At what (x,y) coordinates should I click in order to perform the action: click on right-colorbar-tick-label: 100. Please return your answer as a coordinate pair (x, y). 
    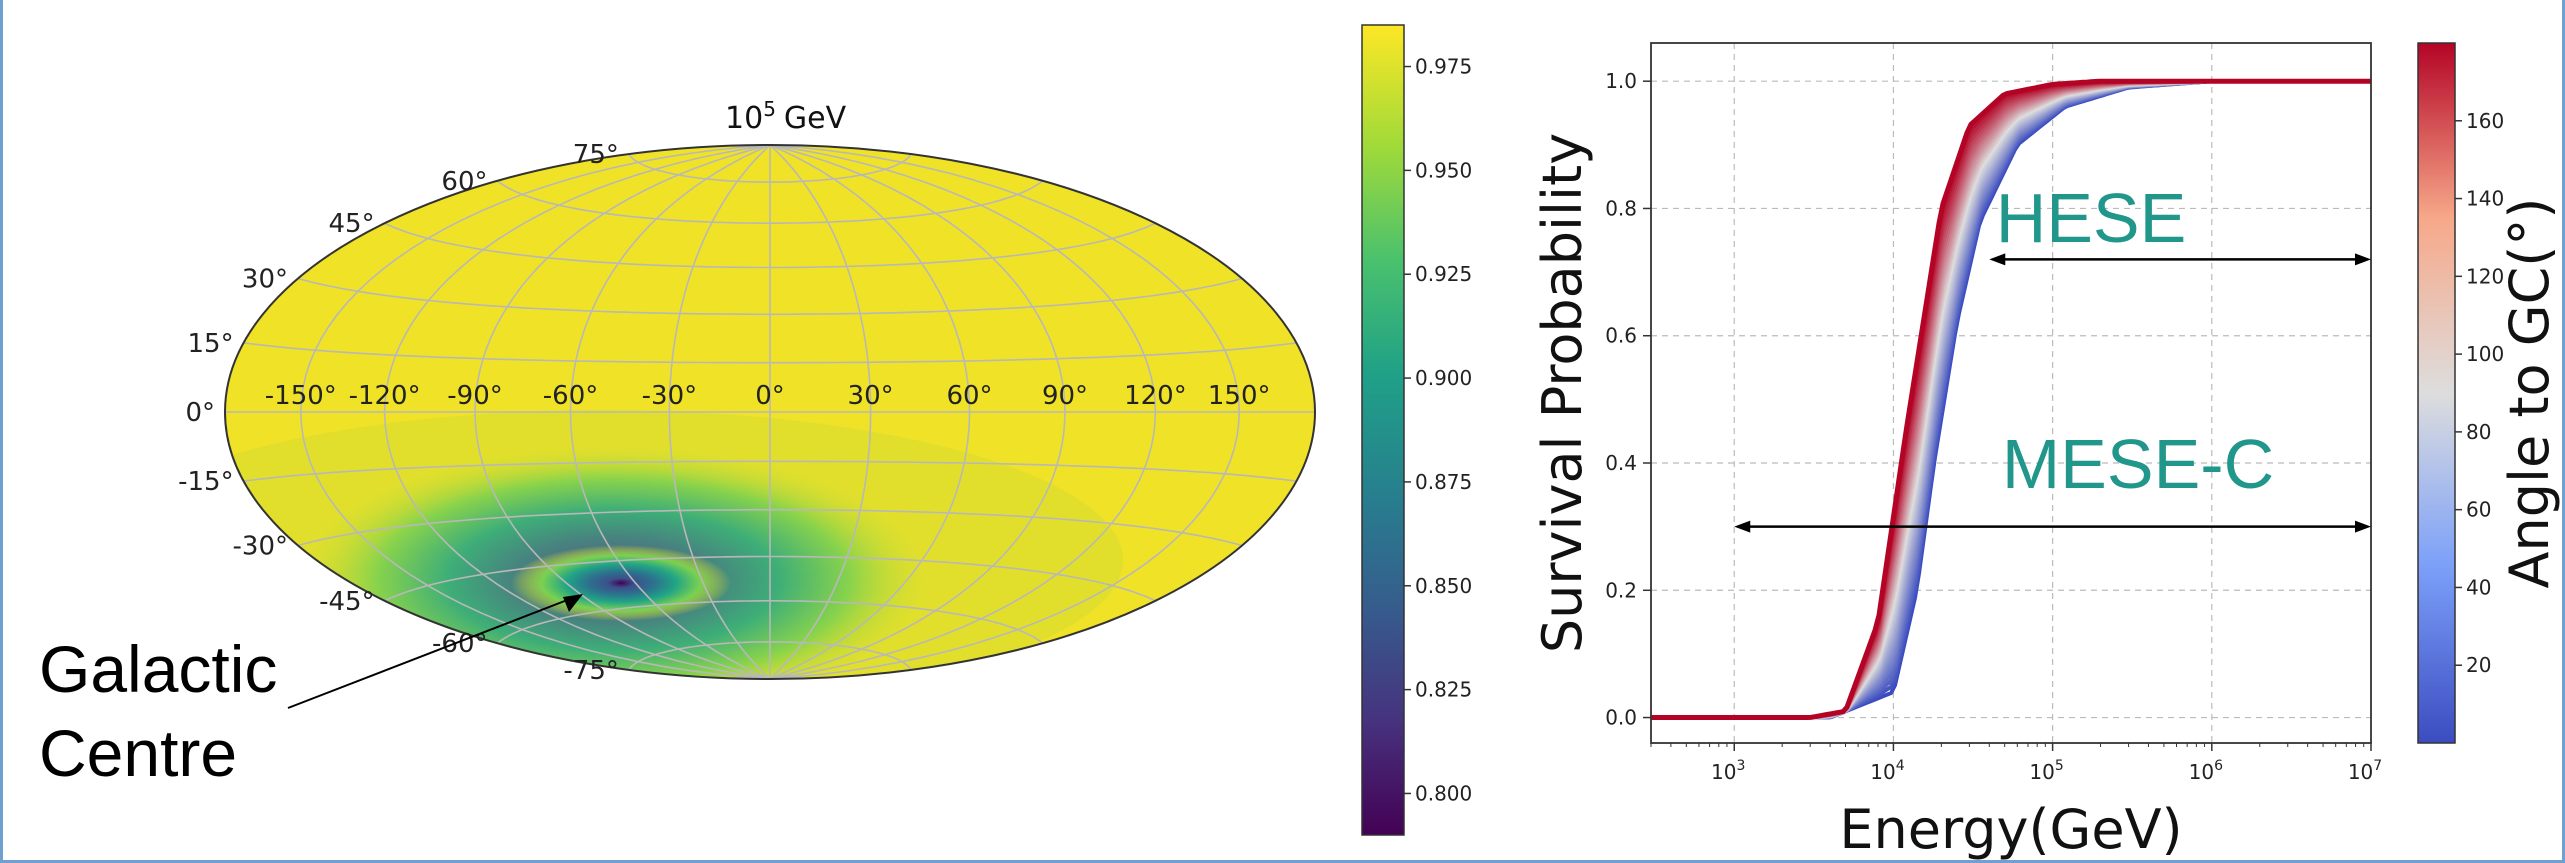
    Looking at the image, I should click on (2485, 354).